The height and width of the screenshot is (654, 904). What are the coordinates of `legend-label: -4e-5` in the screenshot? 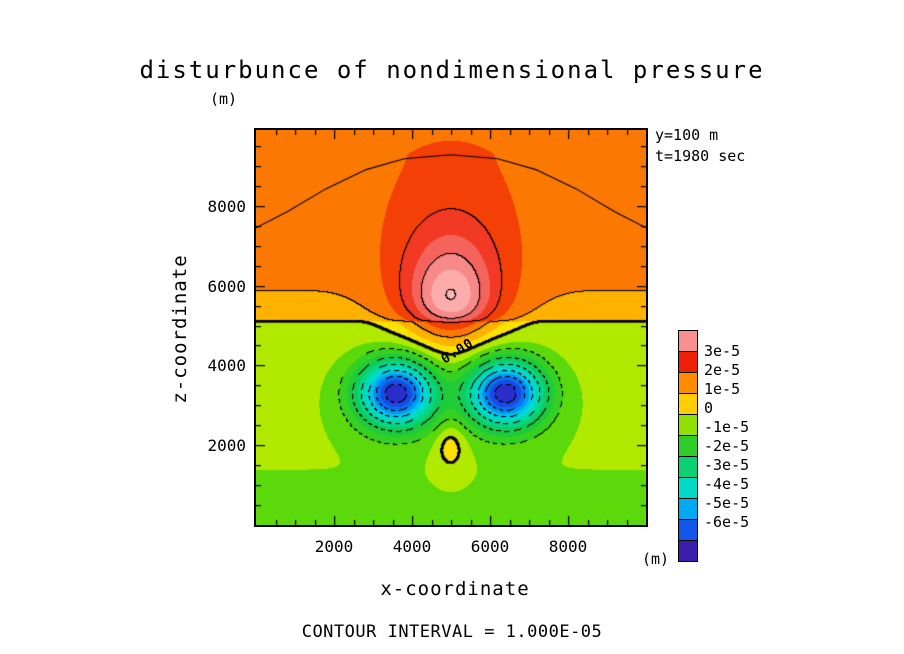 It's located at (727, 484).